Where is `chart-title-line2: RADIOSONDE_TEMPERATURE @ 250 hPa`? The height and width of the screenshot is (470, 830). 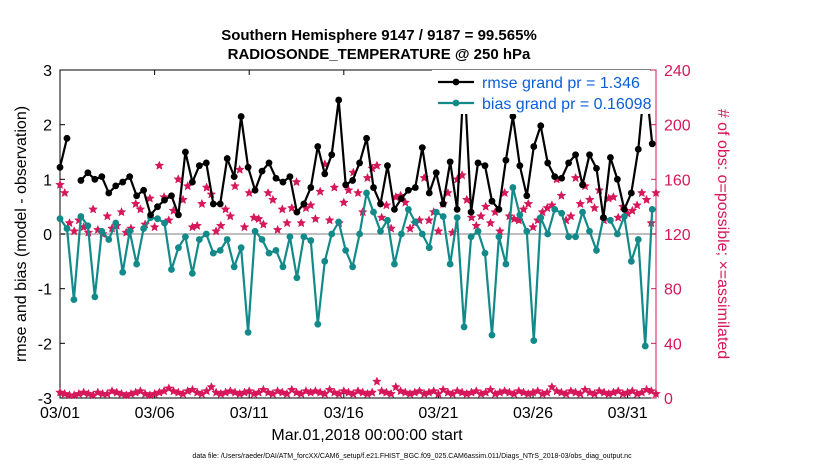 chart-title-line2: RADIOSONDE_TEMPERATURE @ 250 hPa is located at coordinates (379, 54).